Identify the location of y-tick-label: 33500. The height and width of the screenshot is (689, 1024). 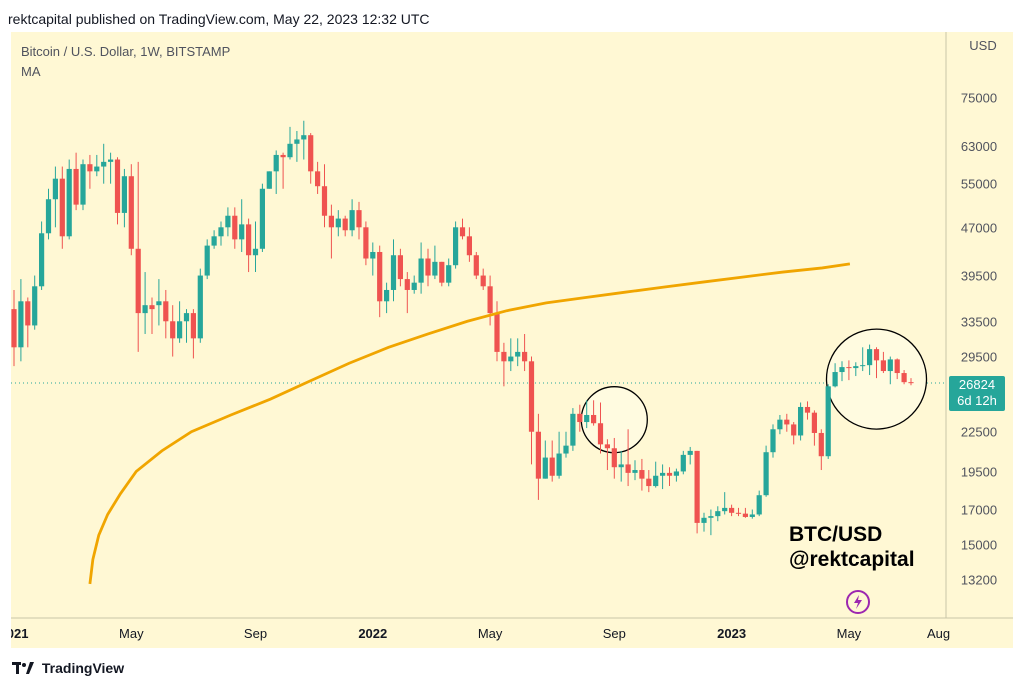
(979, 321).